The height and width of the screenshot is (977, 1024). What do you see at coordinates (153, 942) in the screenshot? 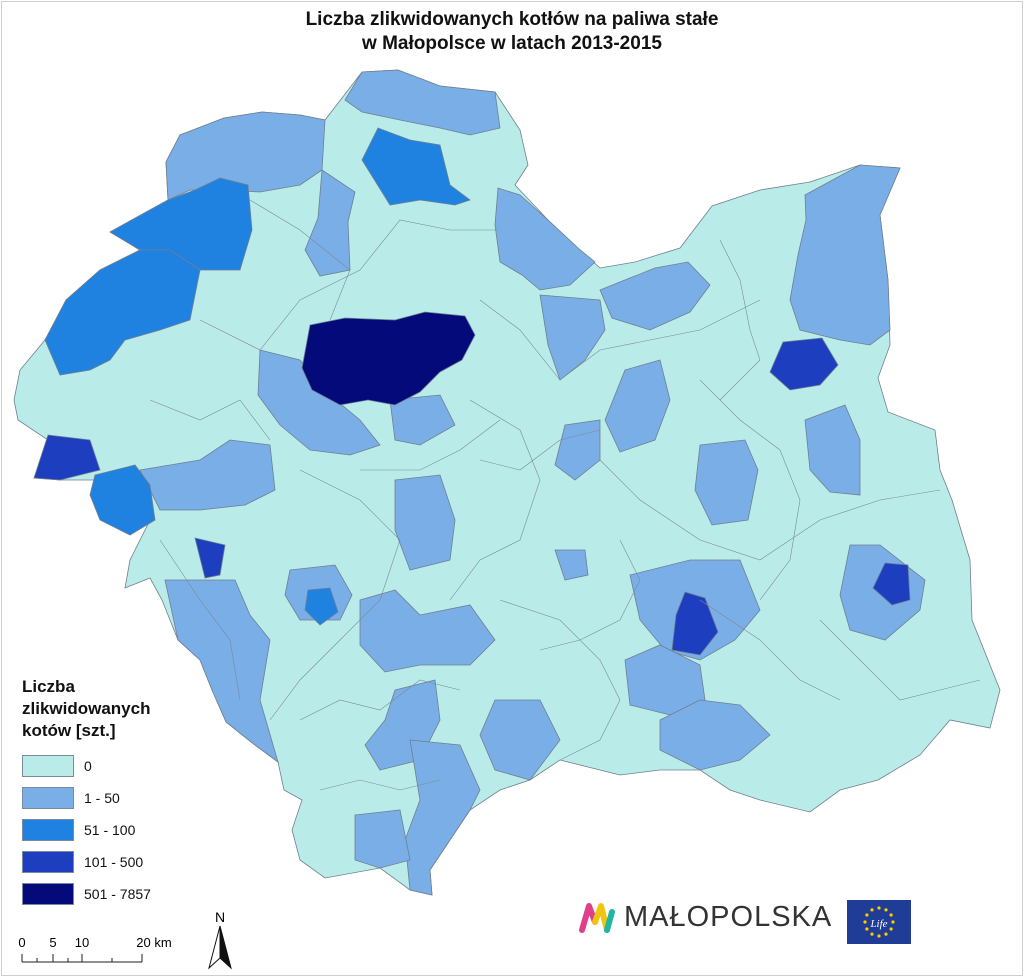
I see `scale-tick-label: 20 km` at bounding box center [153, 942].